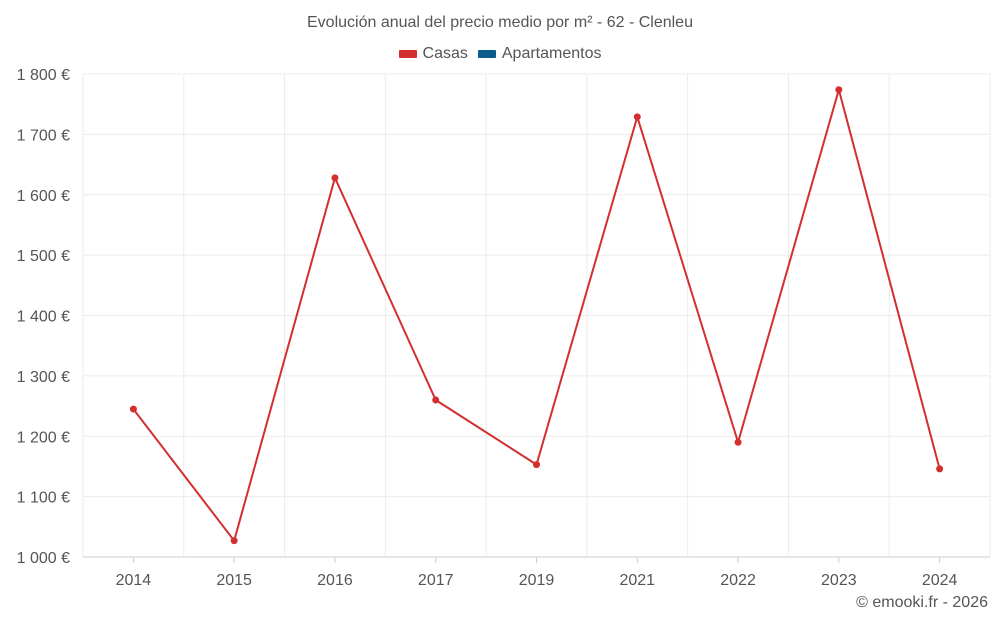  Describe the element at coordinates (43, 317) in the screenshot. I see `y-tick-label: 1 400 €` at that location.